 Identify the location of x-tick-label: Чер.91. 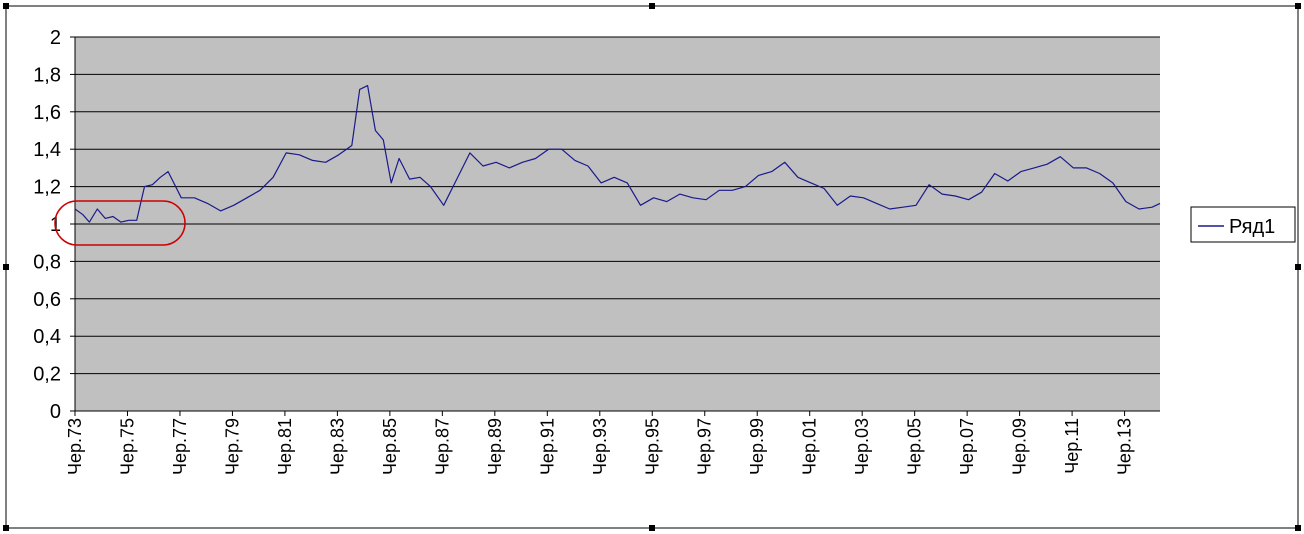
(547, 446).